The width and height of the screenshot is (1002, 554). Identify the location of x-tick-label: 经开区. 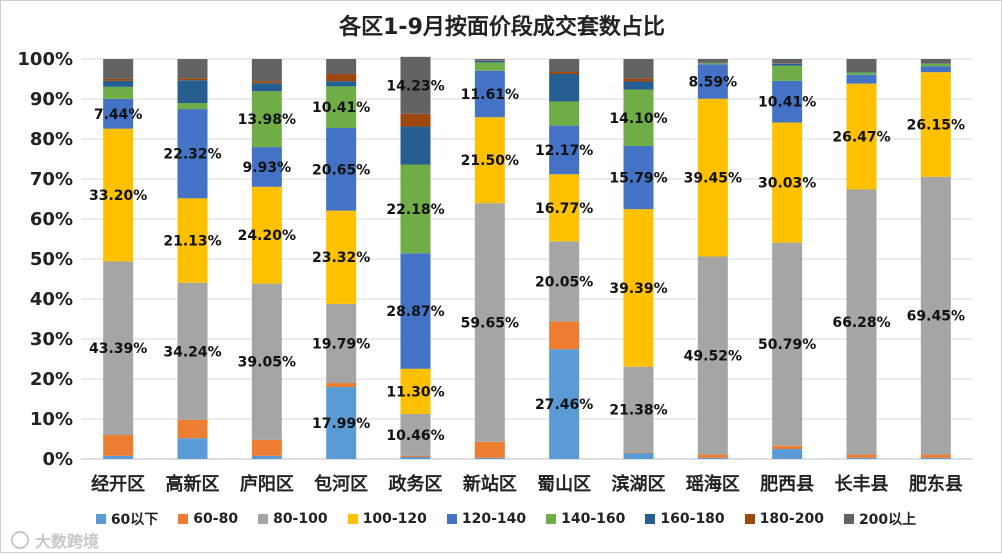
(118, 484).